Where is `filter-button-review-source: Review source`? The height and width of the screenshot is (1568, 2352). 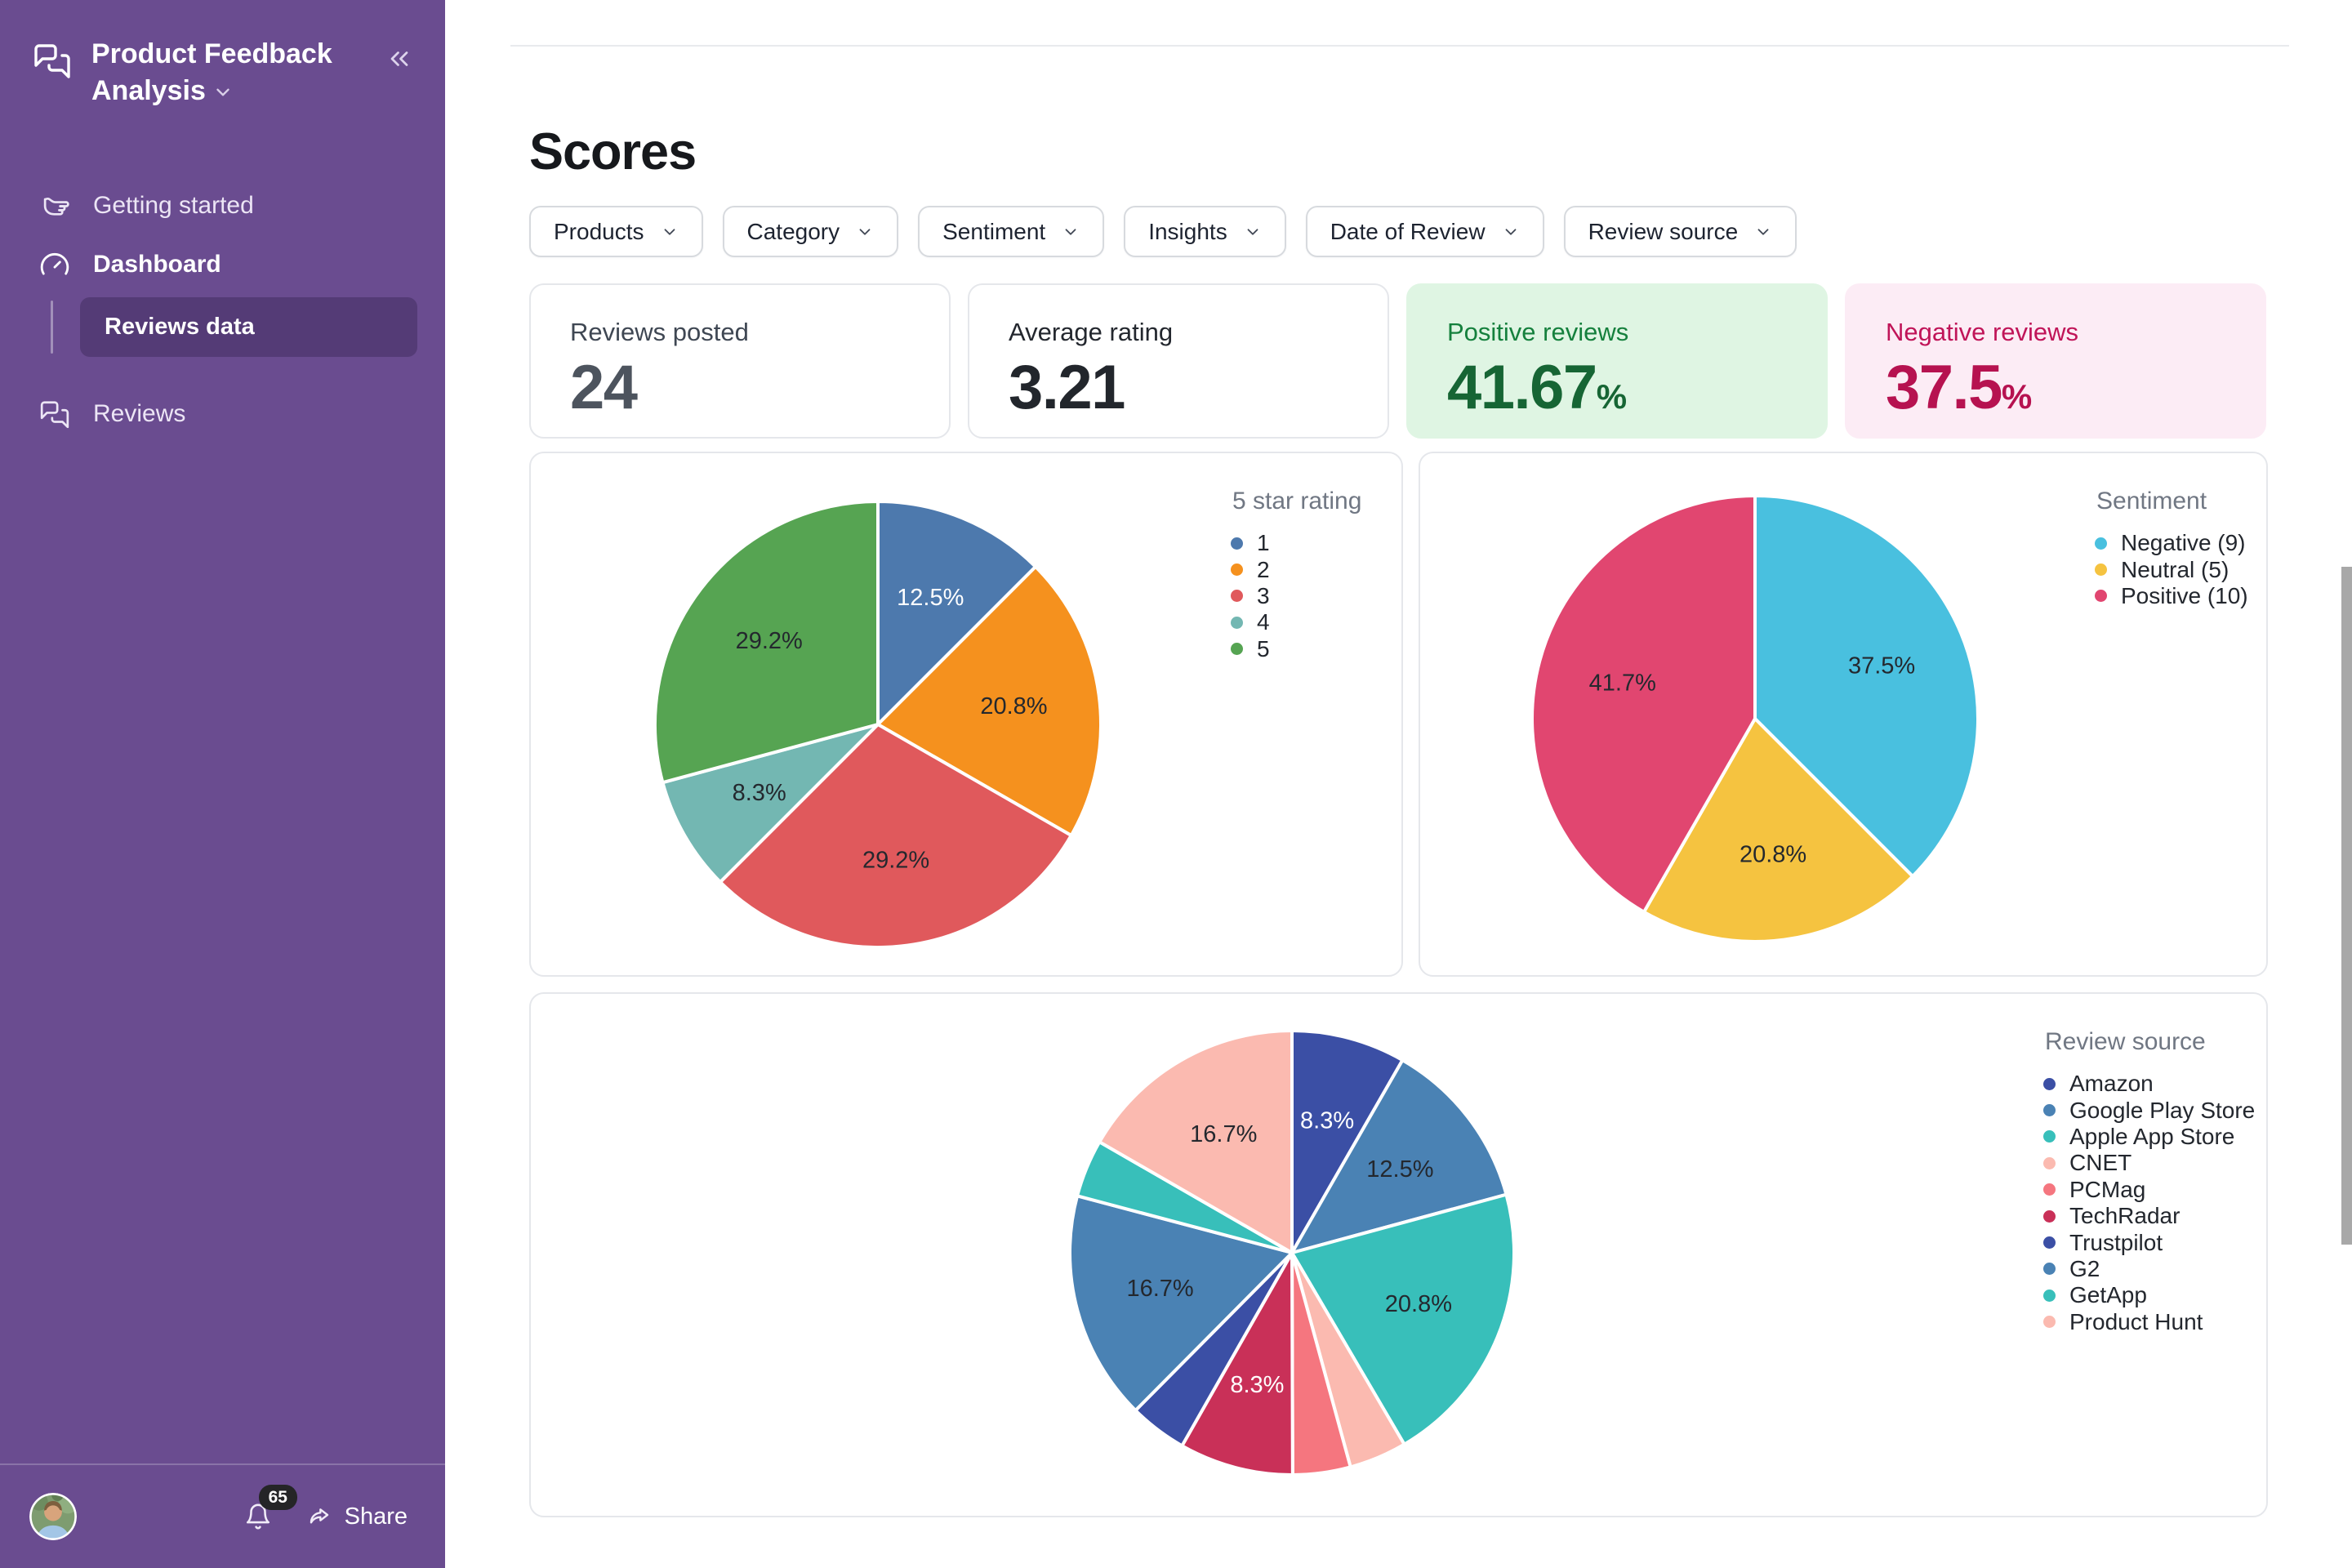
filter-button-review-source: Review source is located at coordinates (1680, 231).